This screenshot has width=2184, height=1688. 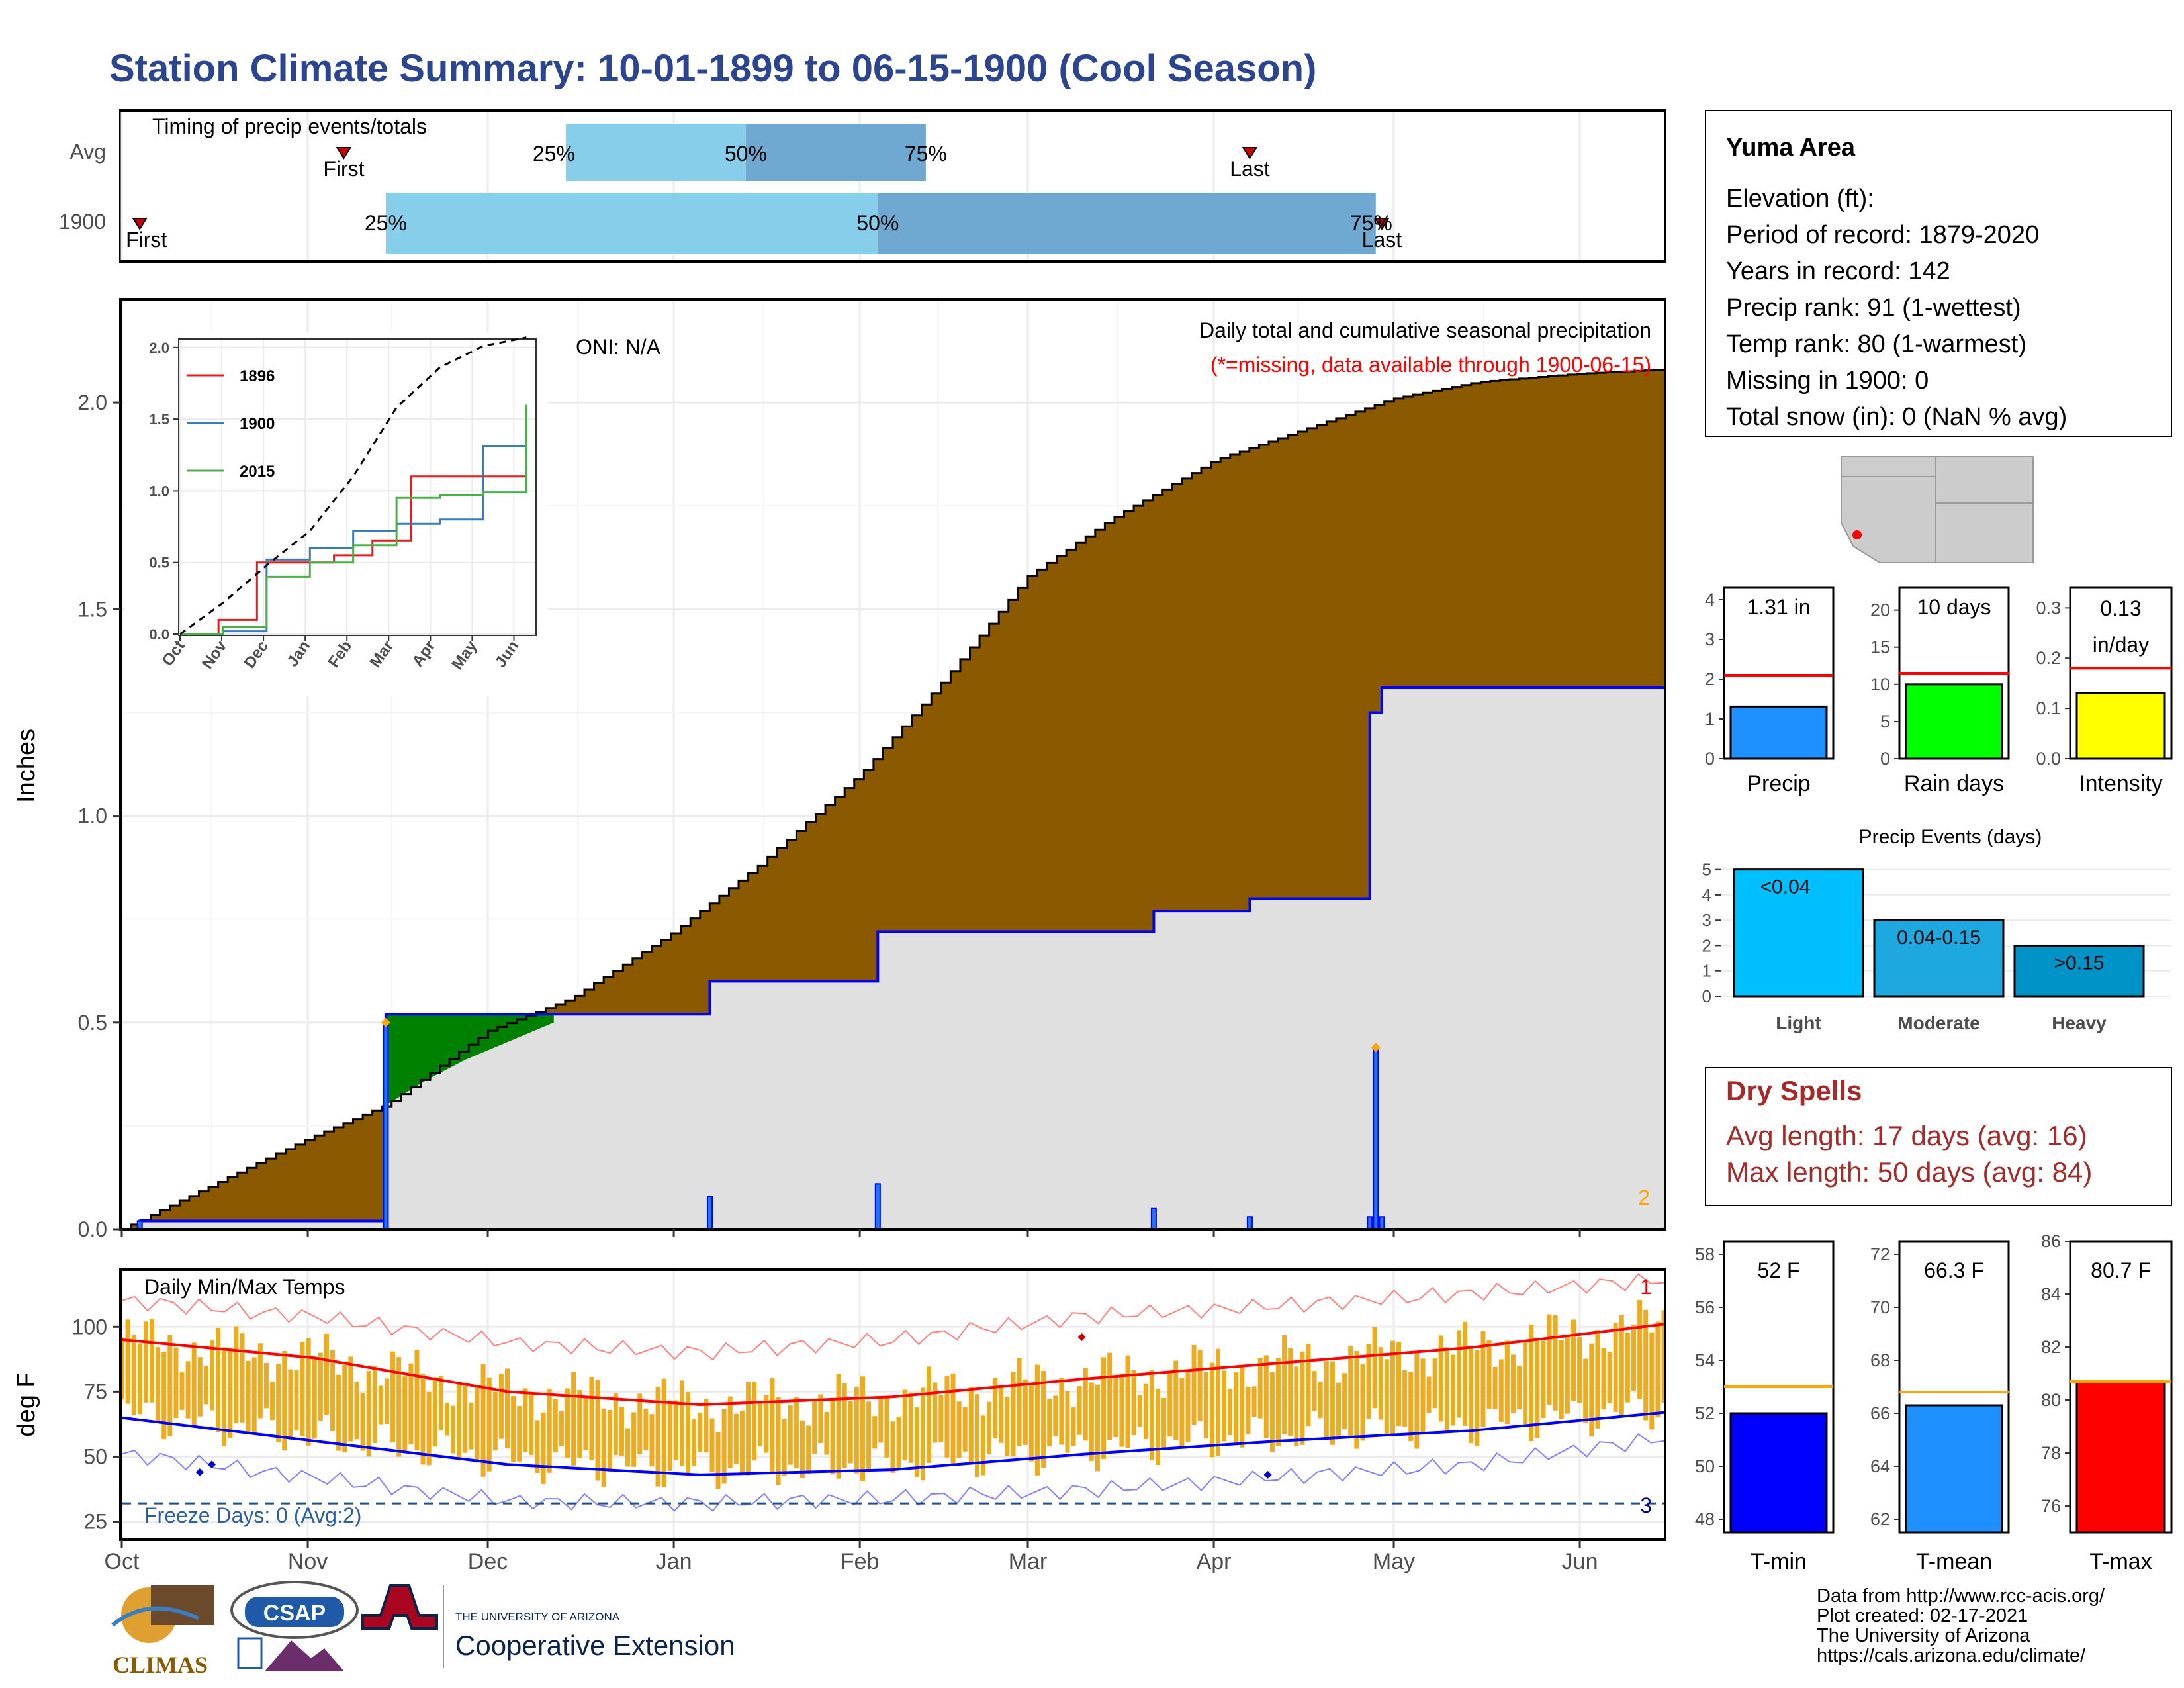 What do you see at coordinates (1706, 996) in the screenshot?
I see `events-ytick-label: 0` at bounding box center [1706, 996].